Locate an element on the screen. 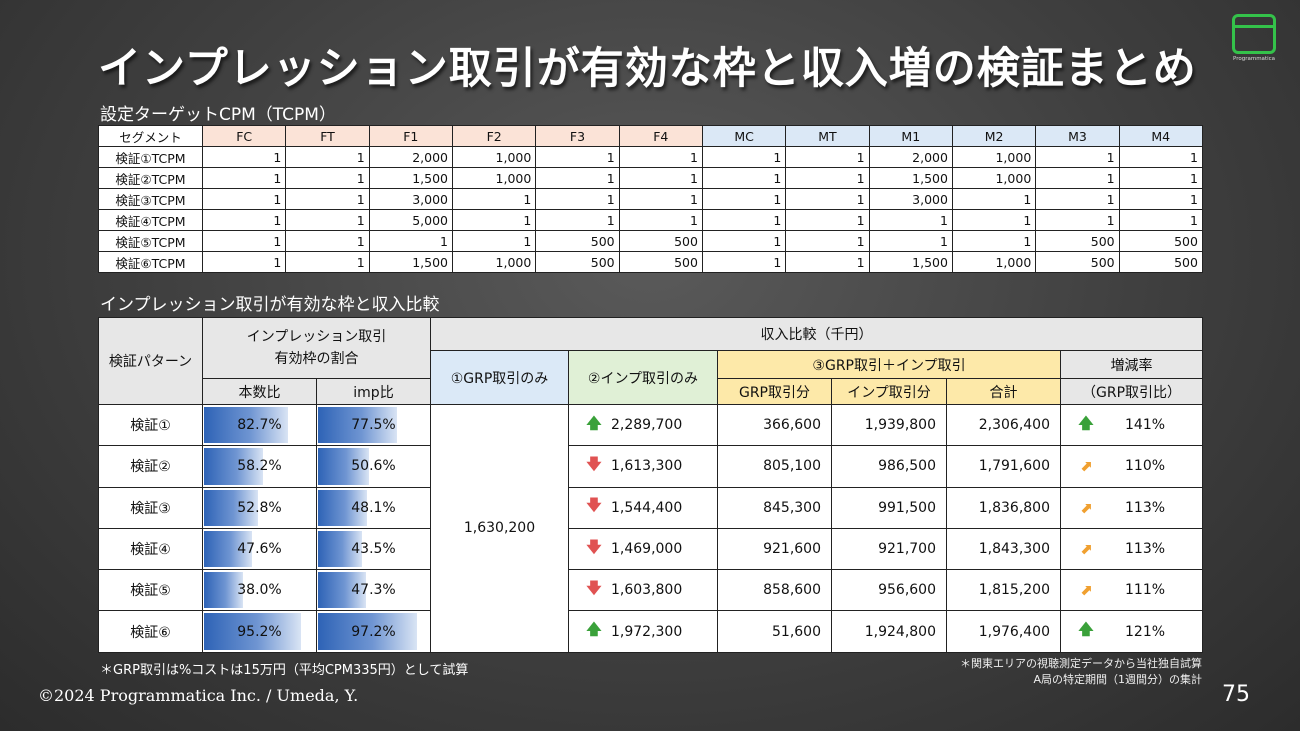 The width and height of the screenshot is (1300, 731). page-number: 75 is located at coordinates (1236, 694).